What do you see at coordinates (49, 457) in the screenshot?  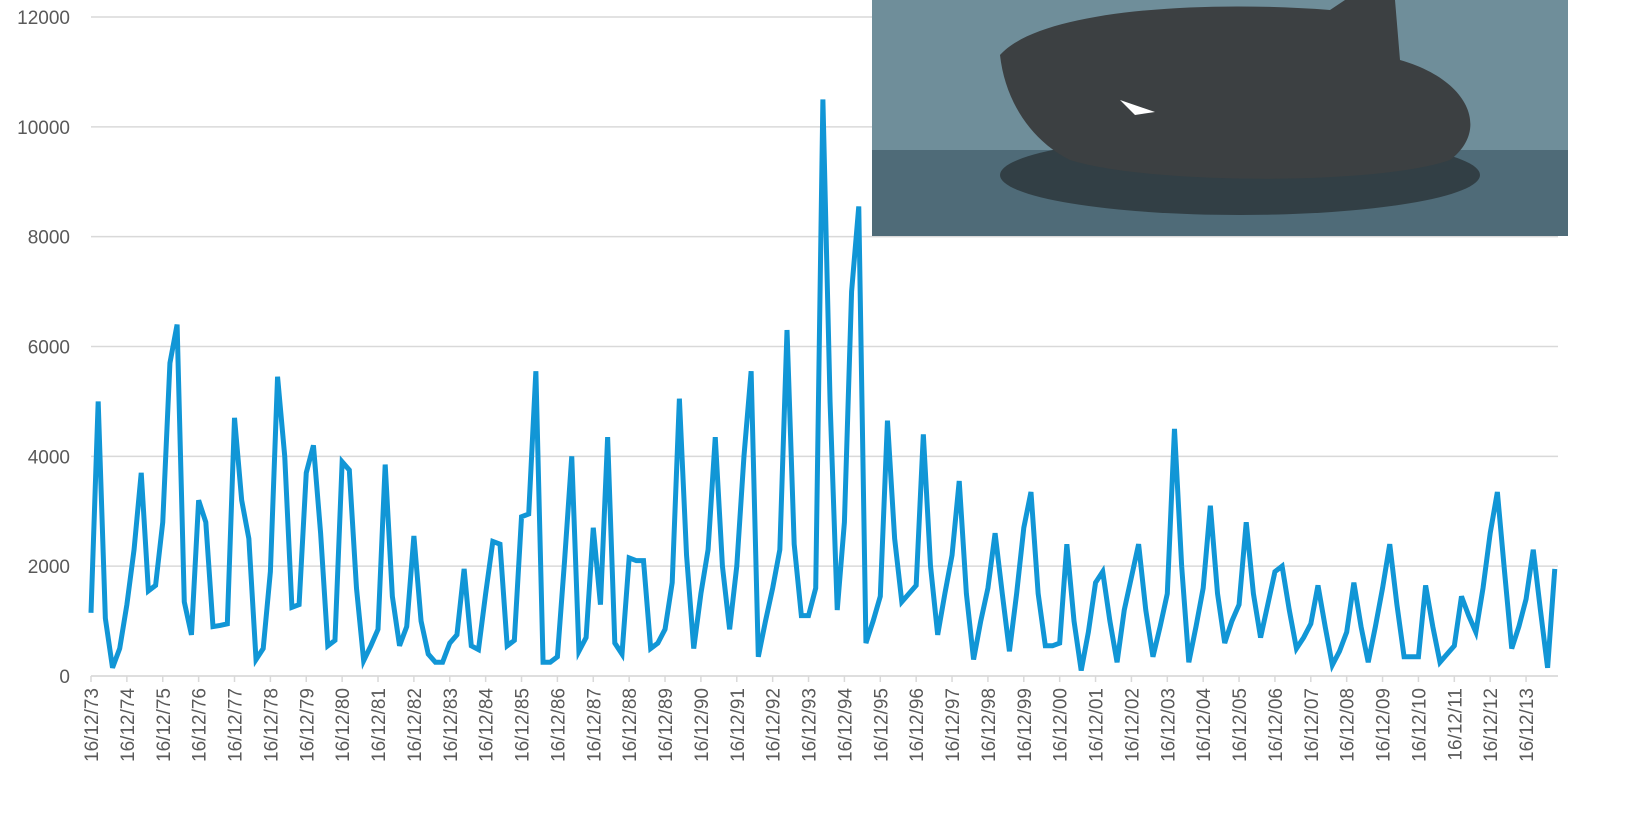 I see `y-tick-label: 4000` at bounding box center [49, 457].